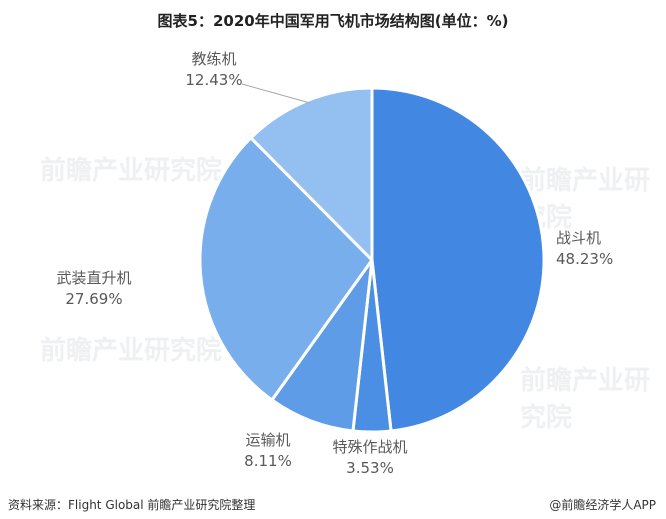 The width and height of the screenshot is (666, 519). I want to click on slice-value-label: 8.11%, so click(268, 461).